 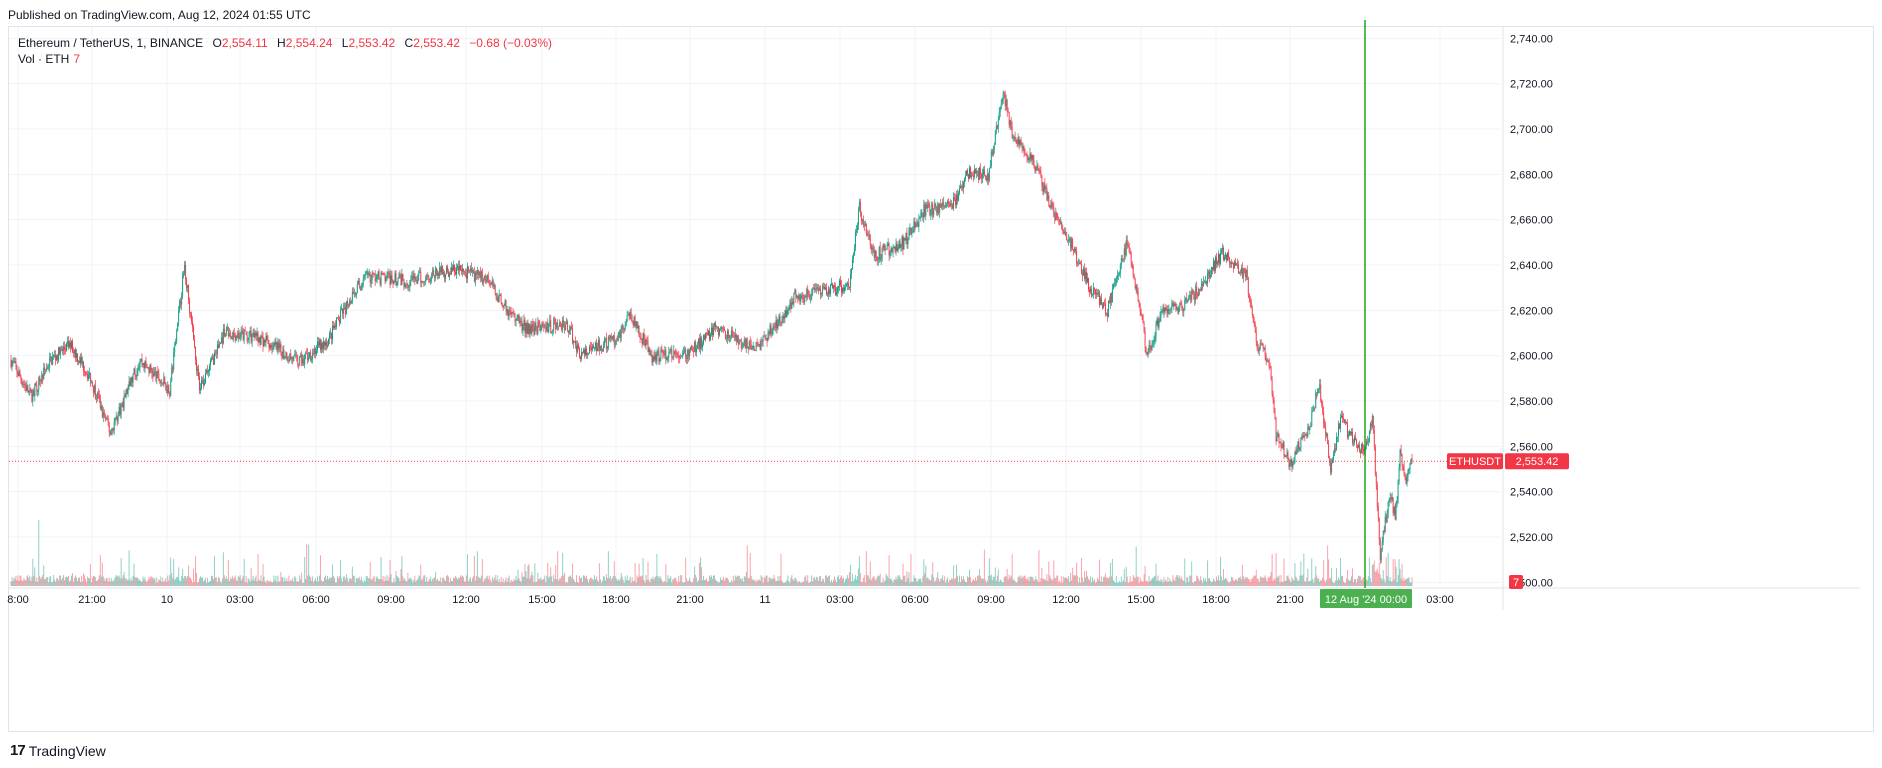 What do you see at coordinates (1290, 600) in the screenshot?
I see `x-tick-label: 21:00` at bounding box center [1290, 600].